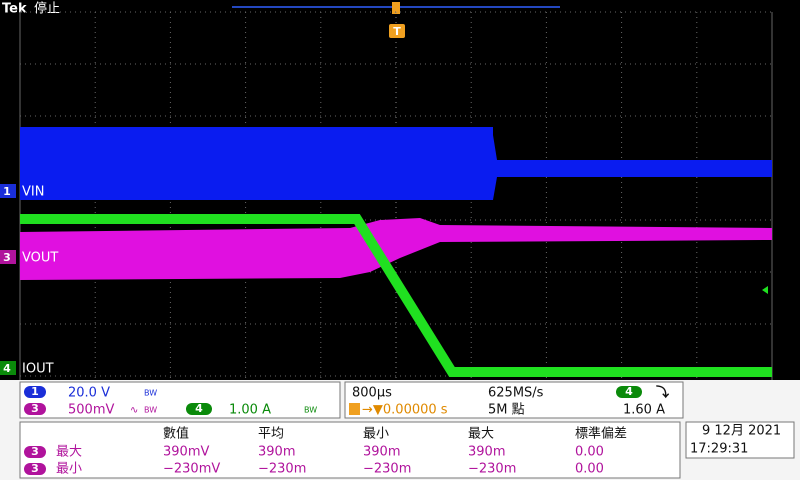  I want to click on measure-name: 最大, so click(69, 452).